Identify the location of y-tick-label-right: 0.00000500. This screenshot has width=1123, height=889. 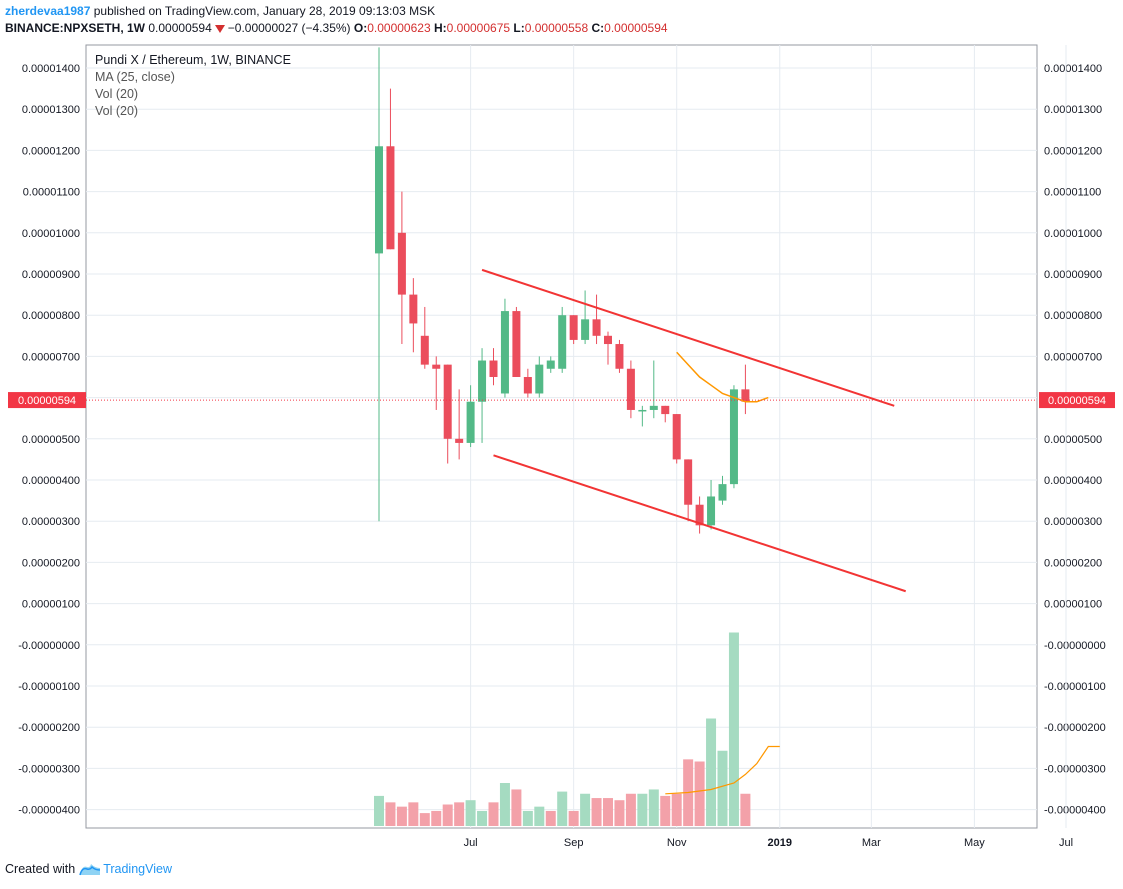
(1073, 440).